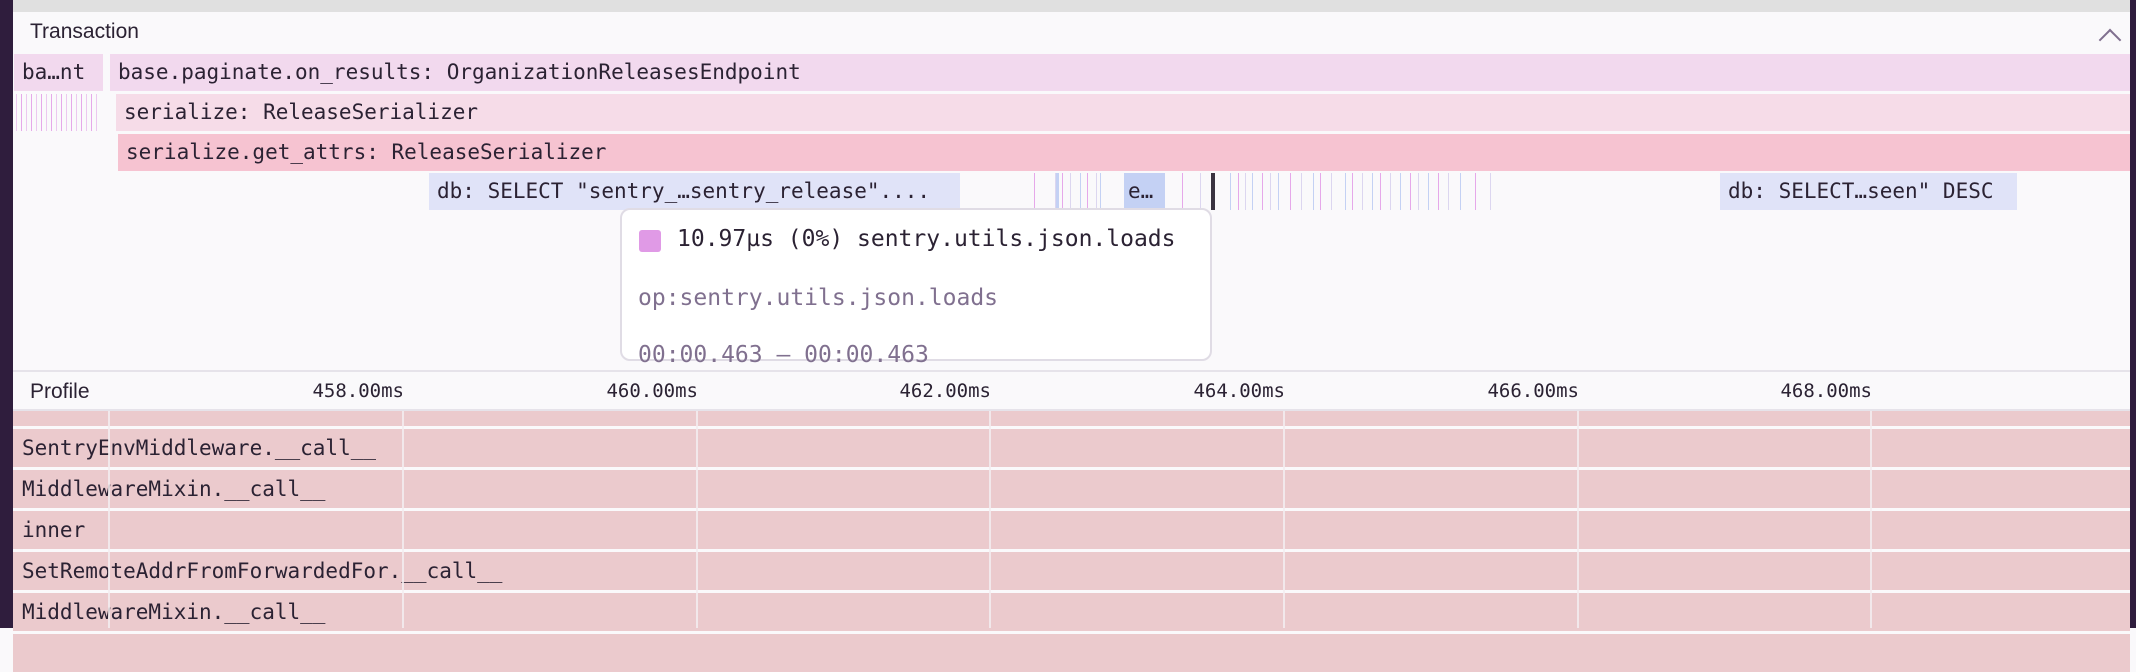 This screenshot has width=2136, height=672. I want to click on tick-label: 468.00ms, so click(1826, 391).